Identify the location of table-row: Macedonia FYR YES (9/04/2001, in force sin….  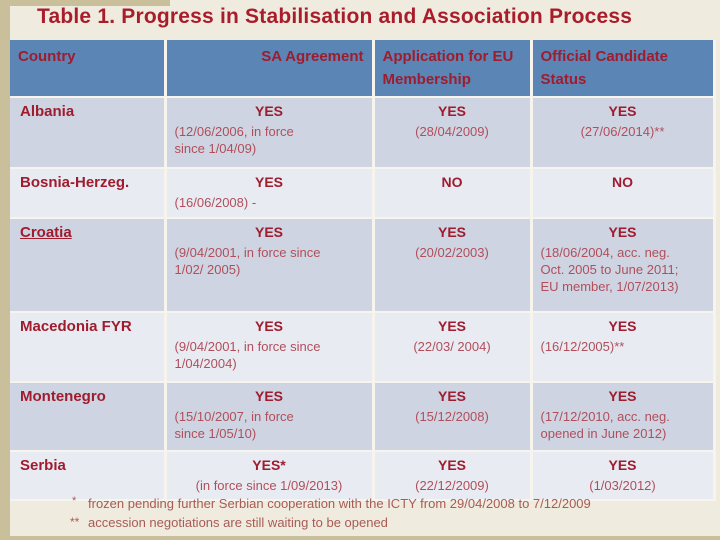
(363, 347).